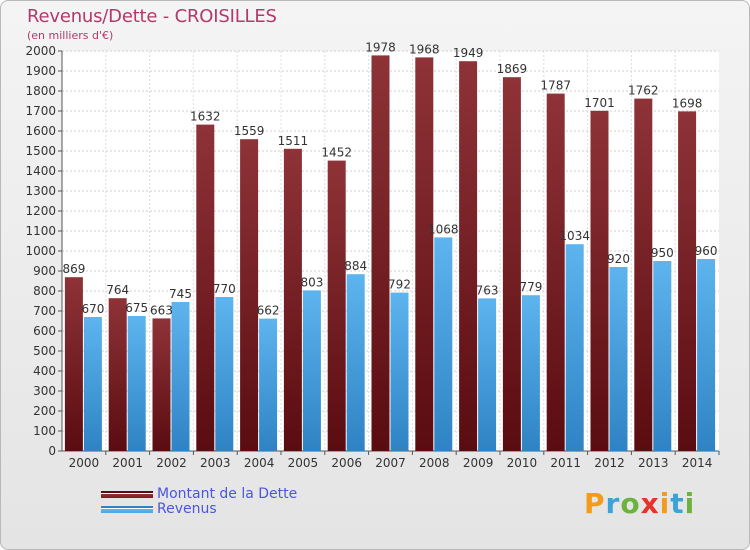 Image resolution: width=750 pixels, height=550 pixels. Describe the element at coordinates (40, 111) in the screenshot. I see `y-tick-label: 1700` at that location.